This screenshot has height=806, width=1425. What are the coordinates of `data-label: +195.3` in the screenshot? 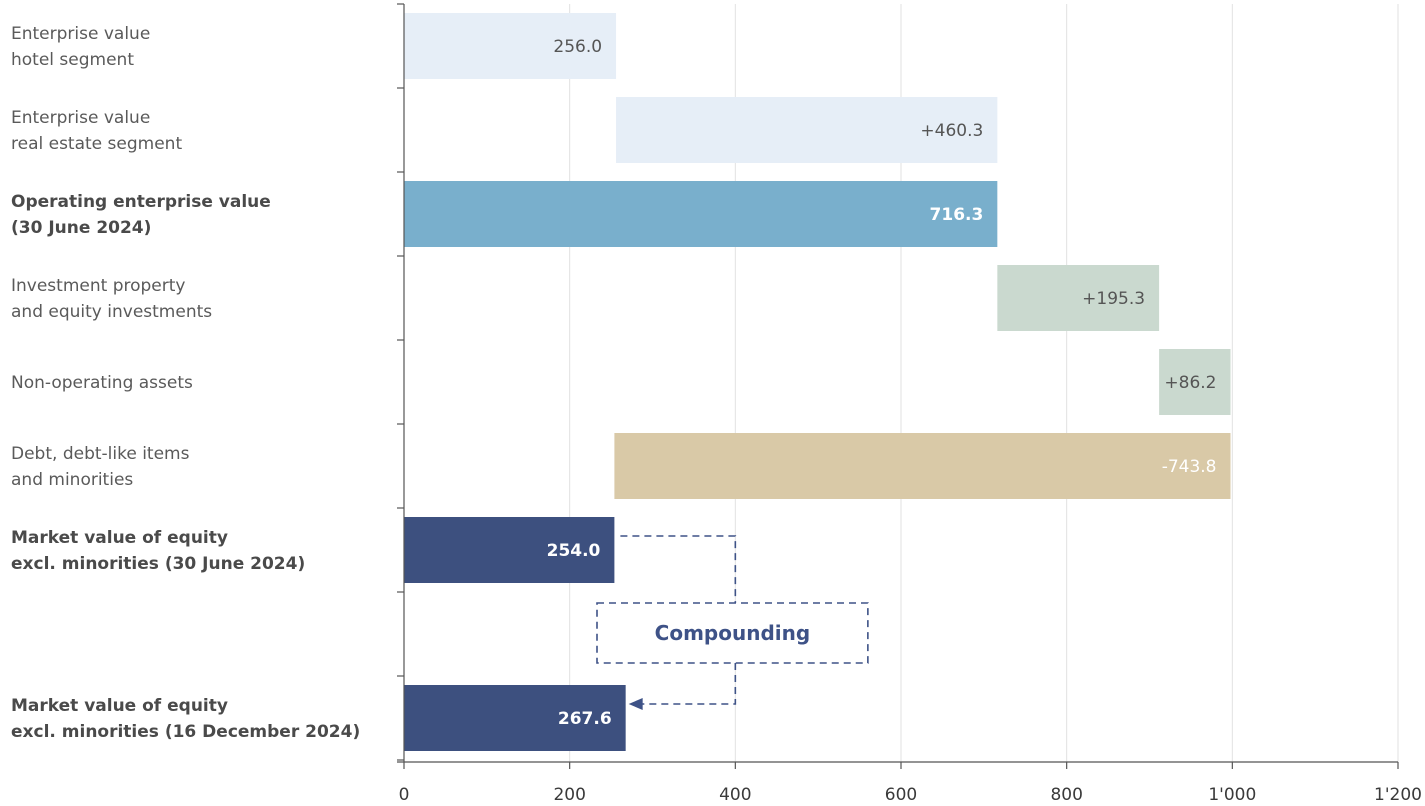 It's located at (1113, 299).